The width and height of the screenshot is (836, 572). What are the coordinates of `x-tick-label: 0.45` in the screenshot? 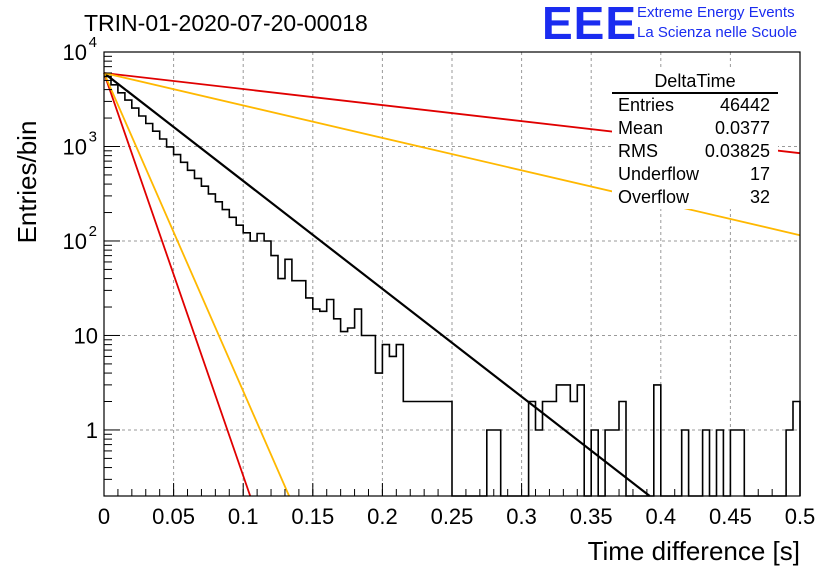 It's located at (730, 516).